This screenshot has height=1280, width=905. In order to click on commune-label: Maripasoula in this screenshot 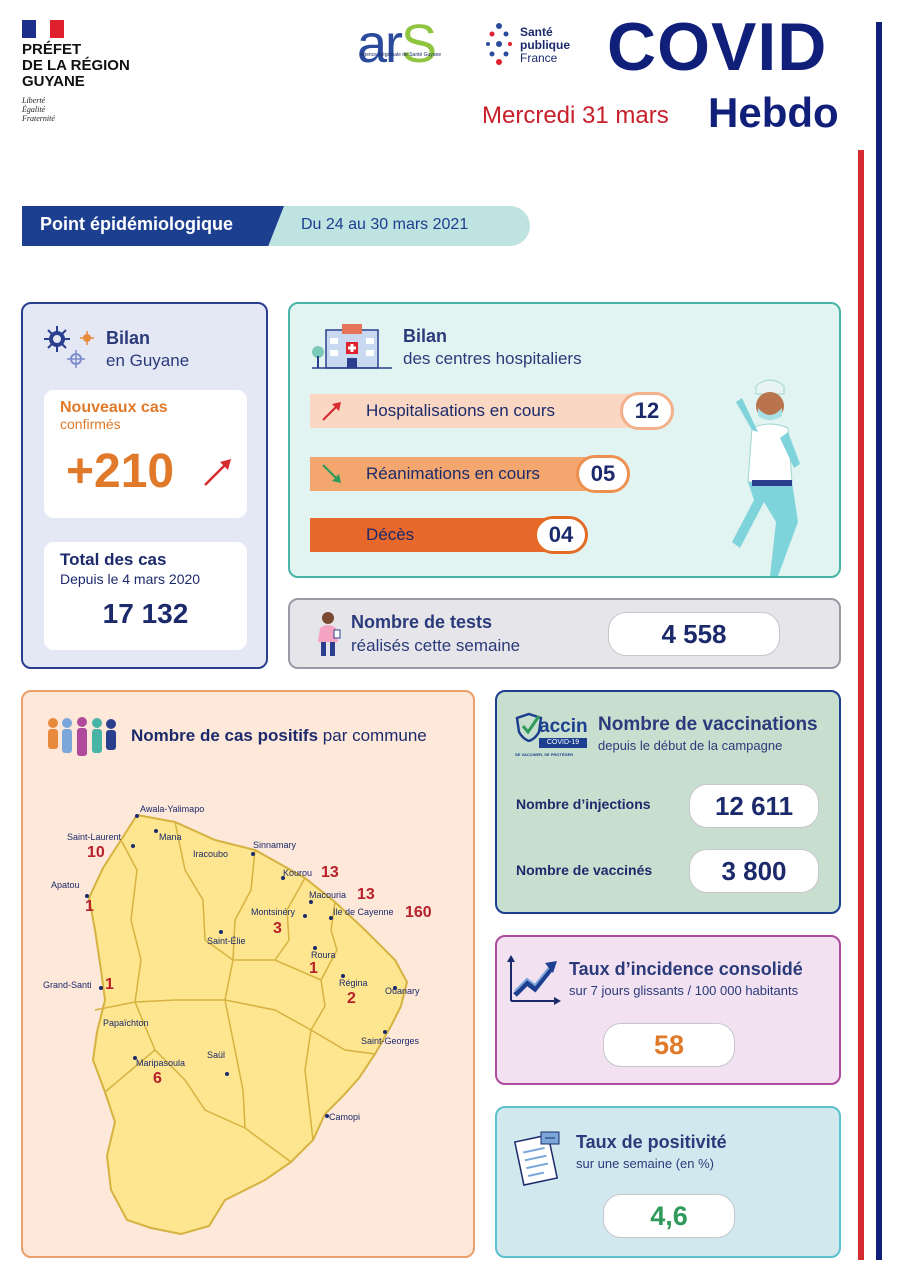, I will do `click(161, 1063)`.